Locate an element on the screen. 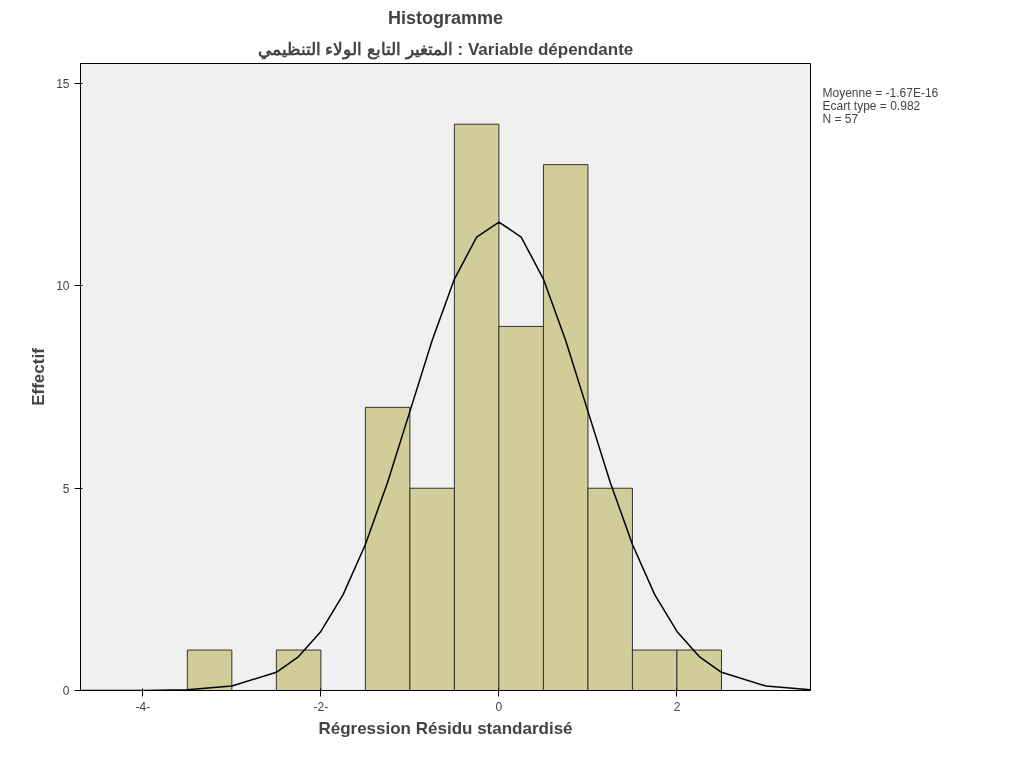  y-tick-label: 15 is located at coordinates (63, 84).